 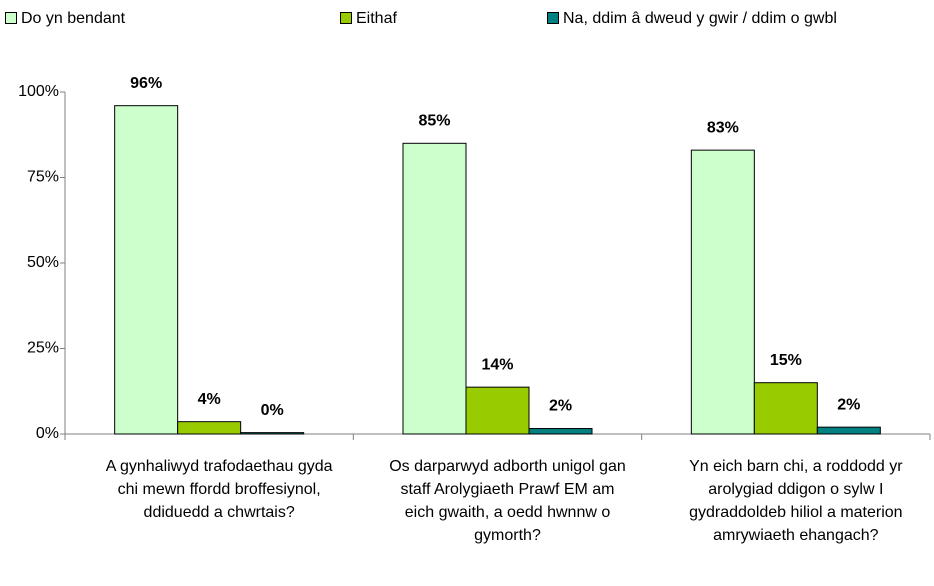 I want to click on y-tick-label: 75%, so click(x=43, y=177).